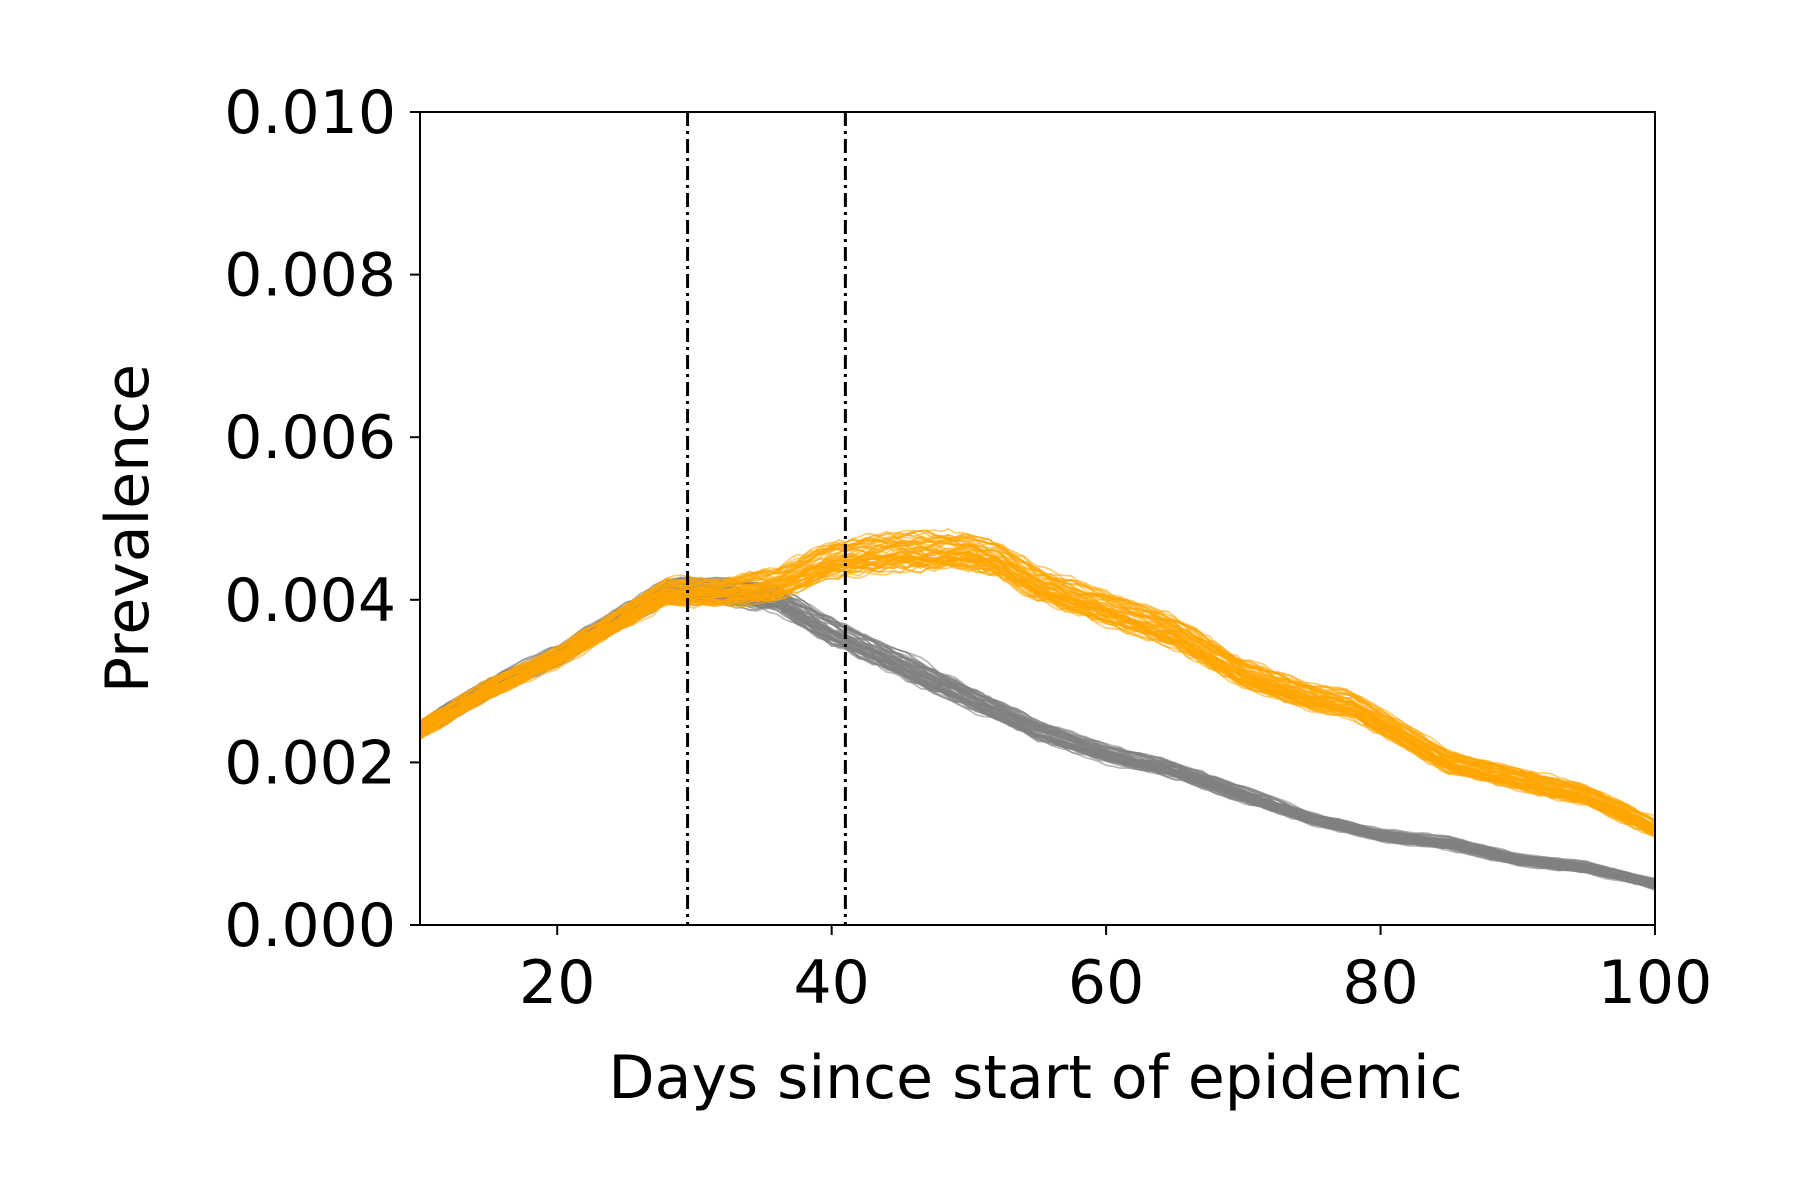  I want to click on y-axis-ticks: 0.000 0.002 0.004 0.006 0.008 0.010, so click(322, 519).